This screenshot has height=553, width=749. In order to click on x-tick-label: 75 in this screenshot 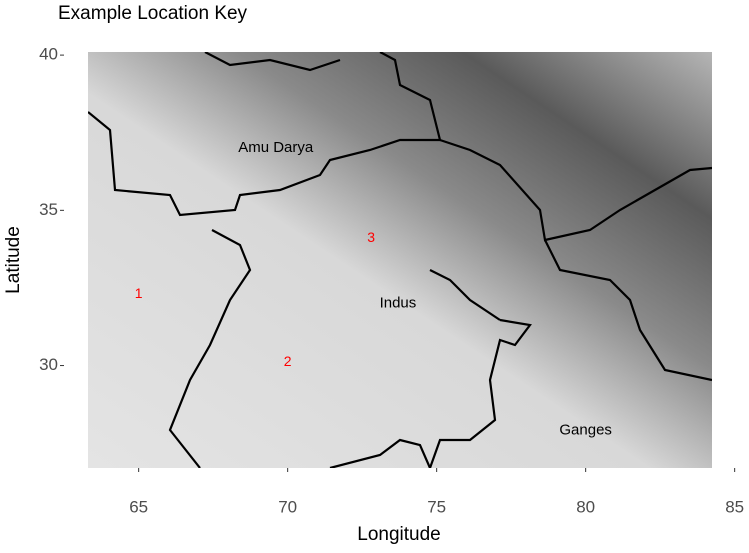, I will do `click(436, 506)`.